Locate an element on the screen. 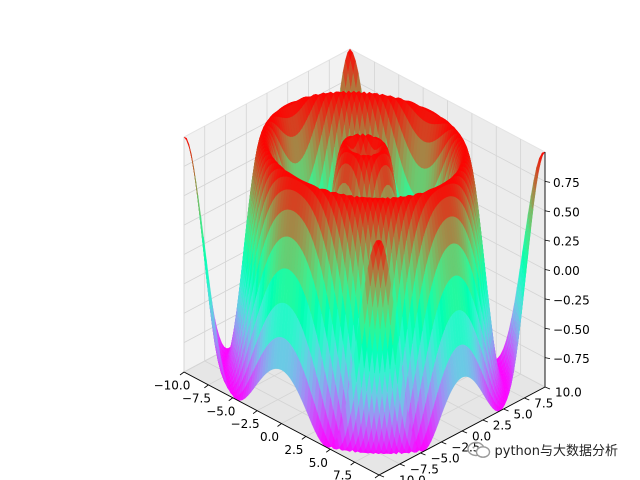 The height and width of the screenshot is (480, 640). x-tick-label: −5.0 is located at coordinates (220, 411).